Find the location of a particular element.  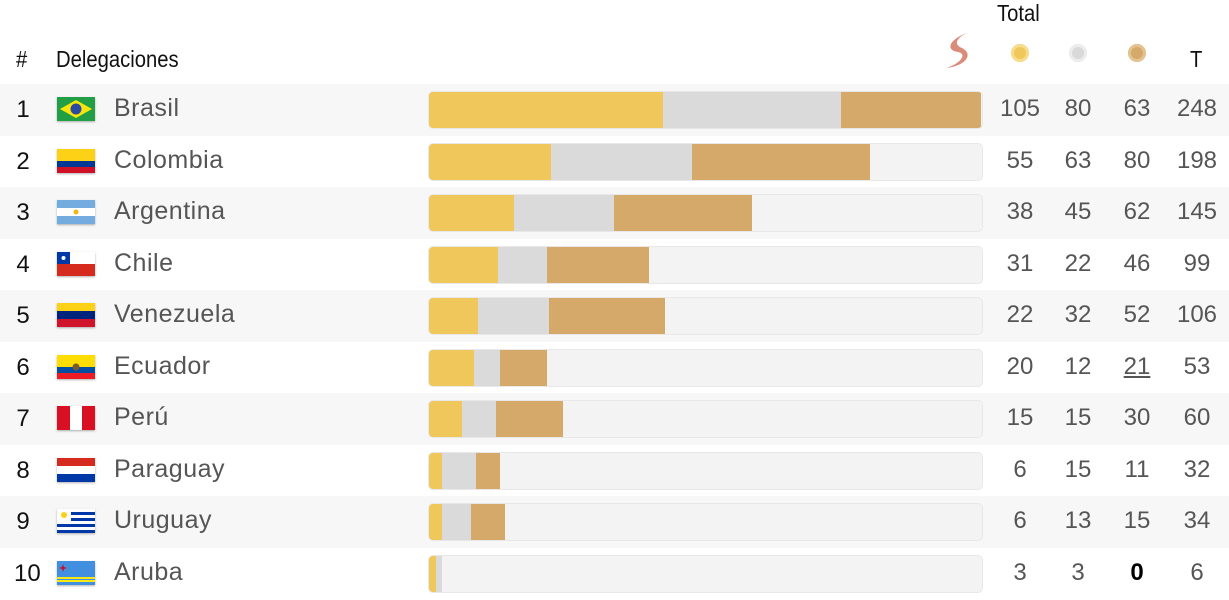

rank: 4 is located at coordinates (23, 264).